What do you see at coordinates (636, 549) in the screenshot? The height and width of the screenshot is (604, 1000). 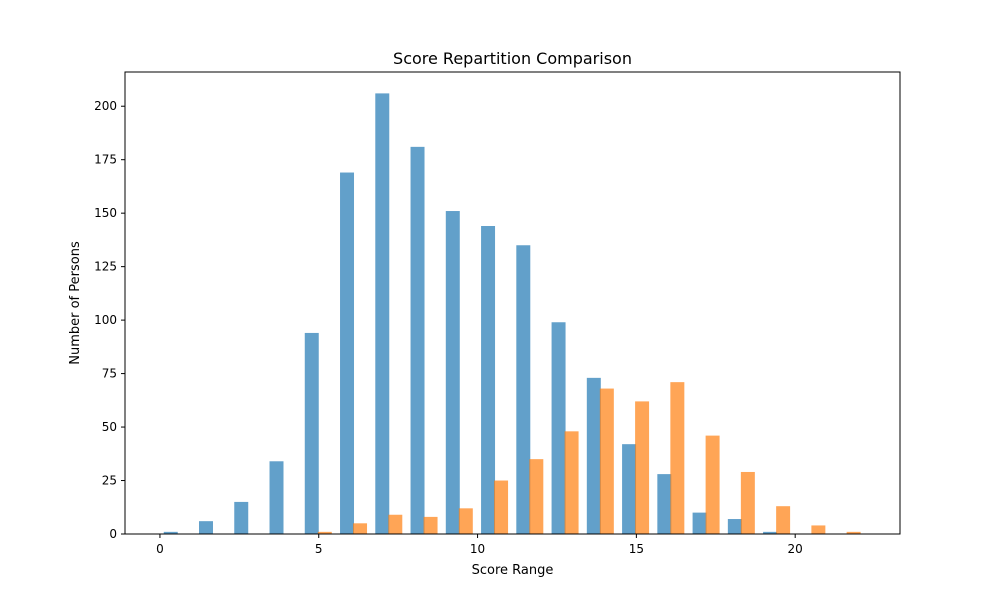 I see `x-tick-label: 15` at bounding box center [636, 549].